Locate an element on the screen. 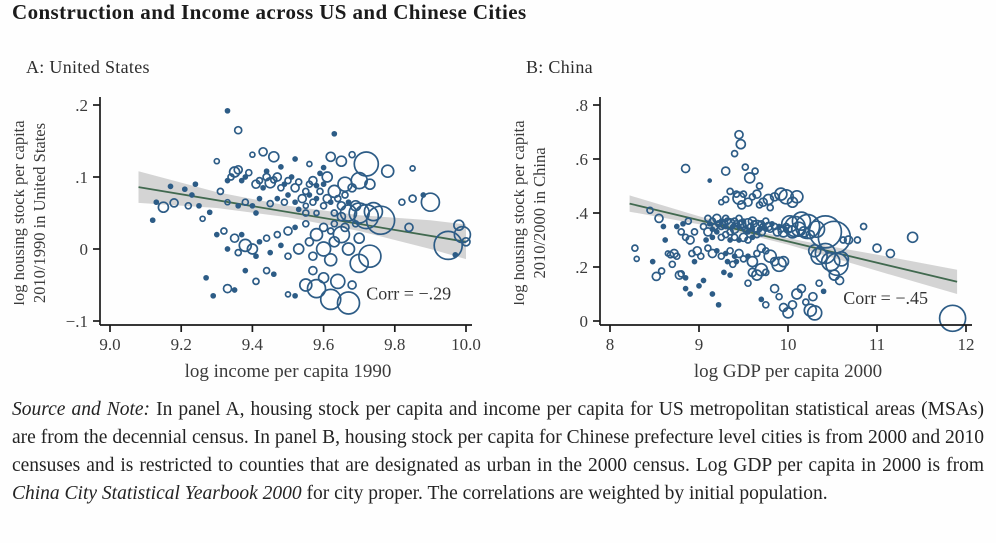 Image resolution: width=996 pixels, height=543 pixels. x-tick-label: 9.4 is located at coordinates (253, 344).